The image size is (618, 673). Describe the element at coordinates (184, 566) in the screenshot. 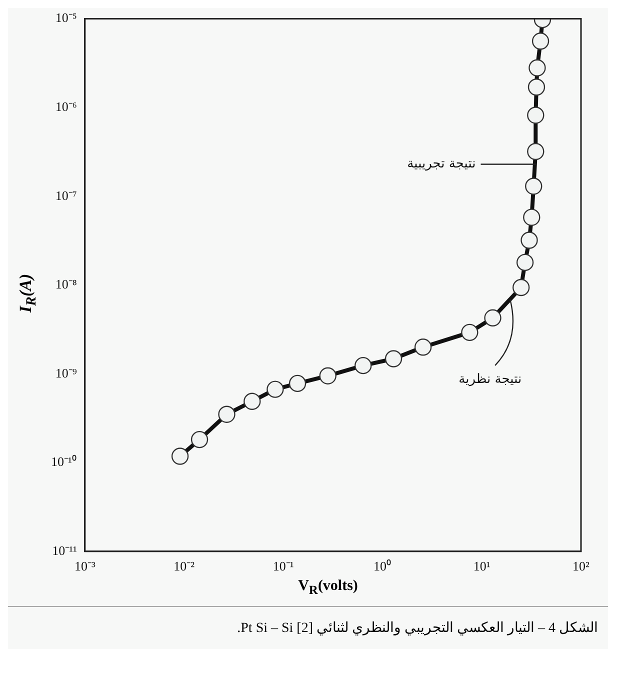

I see `x-tick-label: 10⁻²` at that location.